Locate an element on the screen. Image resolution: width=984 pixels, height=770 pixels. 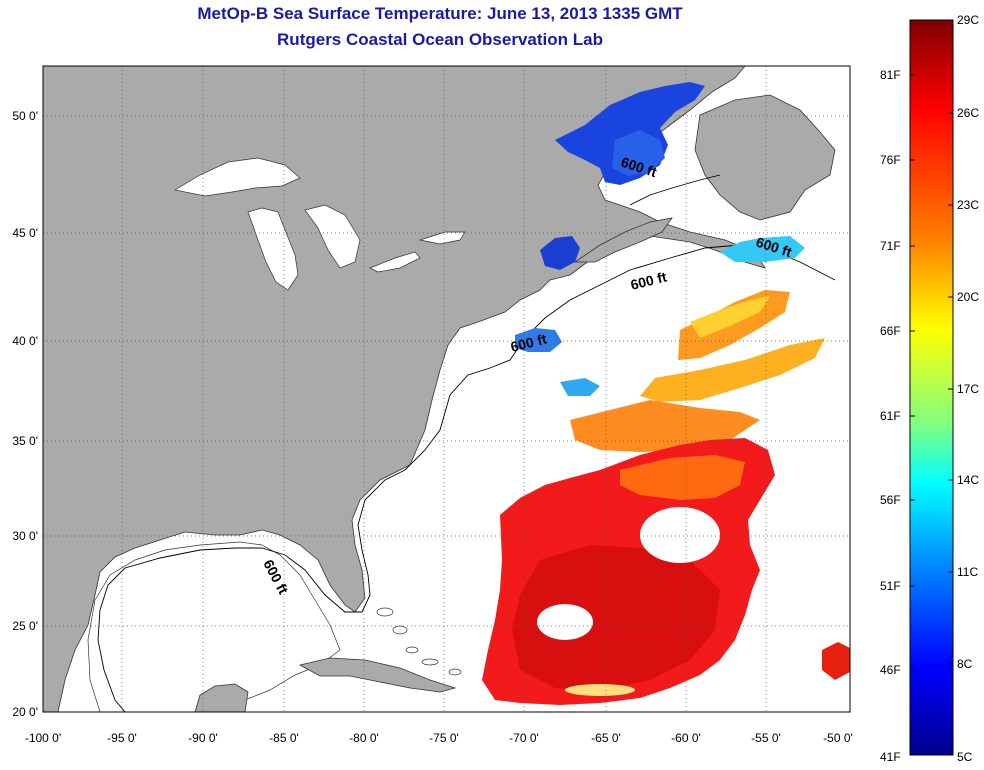
y-tick-label: 50 0' is located at coordinates (25, 116).